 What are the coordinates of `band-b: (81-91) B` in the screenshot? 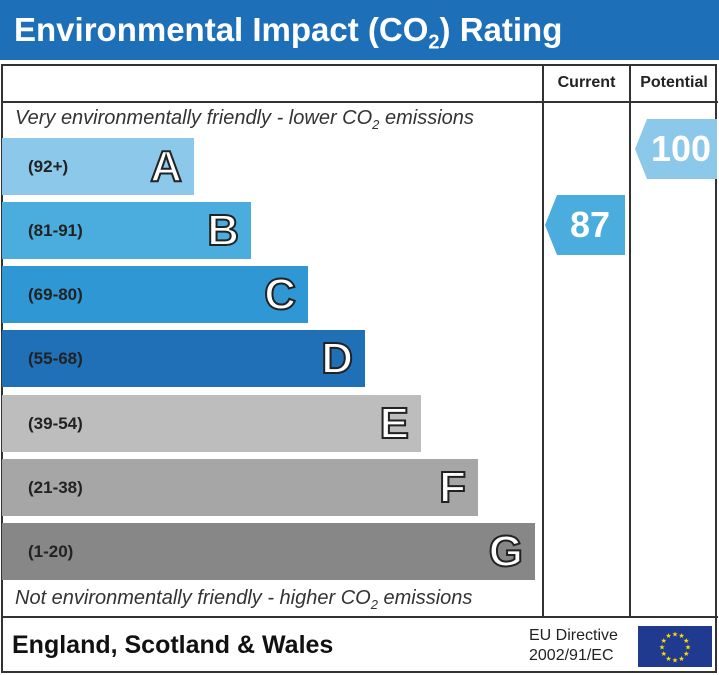 It's located at (126, 230).